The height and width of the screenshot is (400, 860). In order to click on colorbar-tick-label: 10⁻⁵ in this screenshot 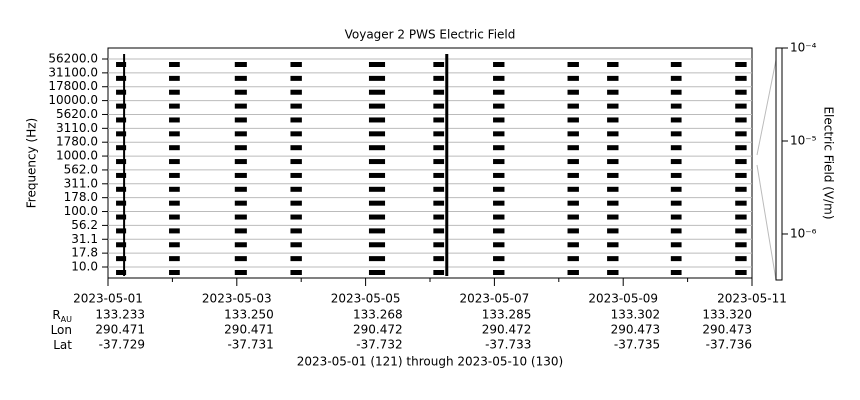, I will do `click(803, 140)`.